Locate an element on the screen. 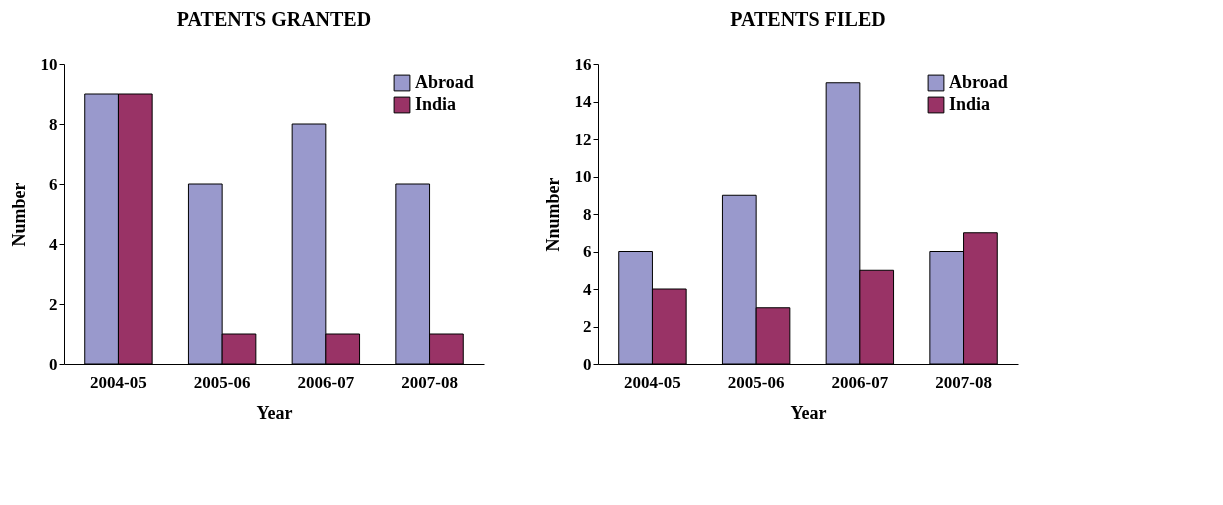 The image size is (1223, 505). y-tick-label: 12 is located at coordinates (583, 139).